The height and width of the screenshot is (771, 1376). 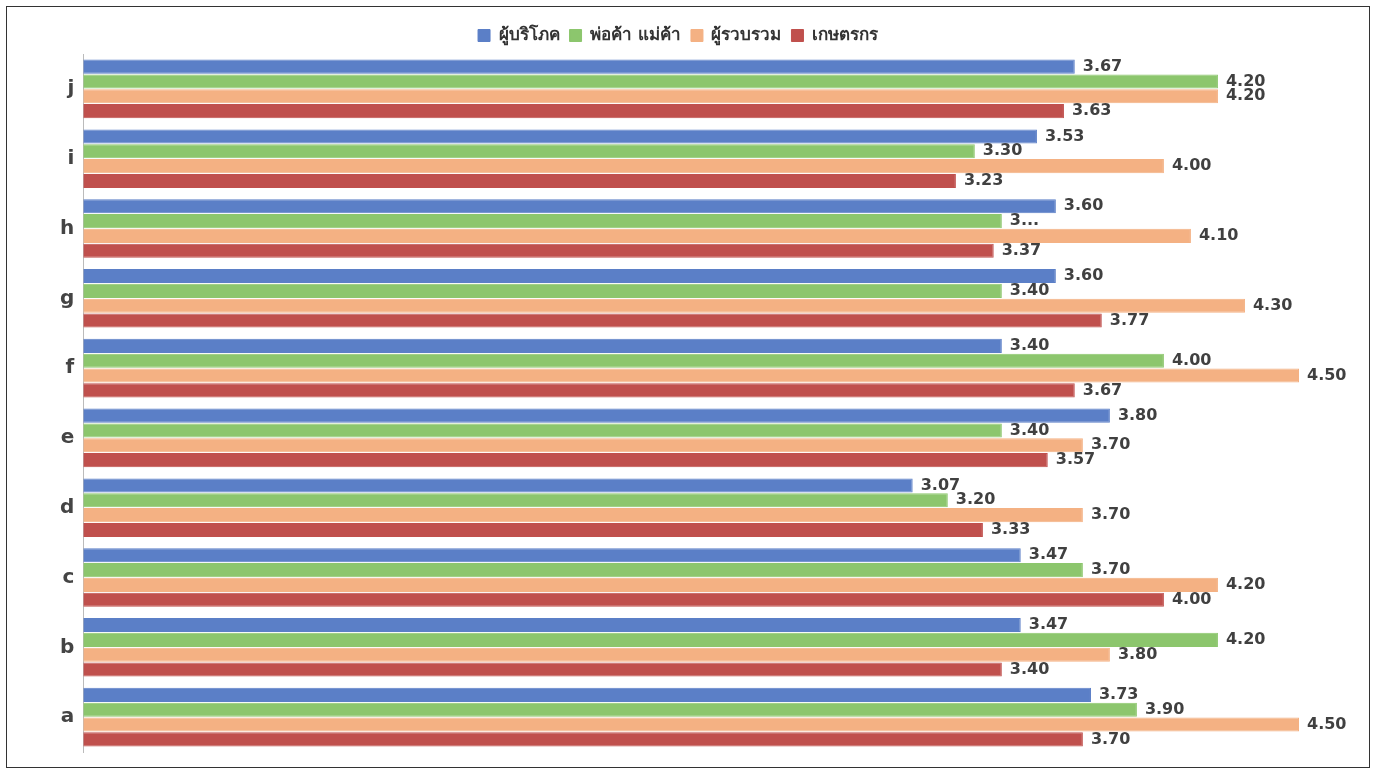 What do you see at coordinates (1218, 235) in the screenshot?
I see `data-label: 4.10` at bounding box center [1218, 235].